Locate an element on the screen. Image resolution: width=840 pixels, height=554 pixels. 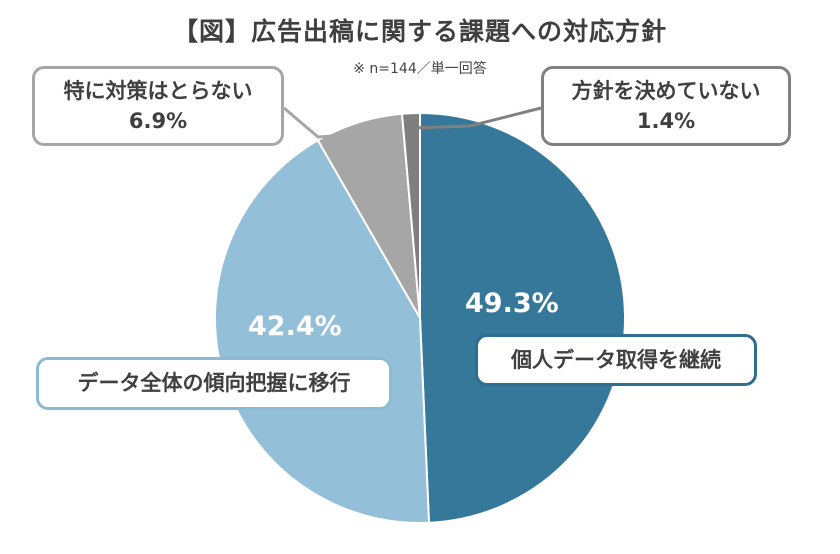
slice-value-label-1: 42.4% is located at coordinates (295, 326).